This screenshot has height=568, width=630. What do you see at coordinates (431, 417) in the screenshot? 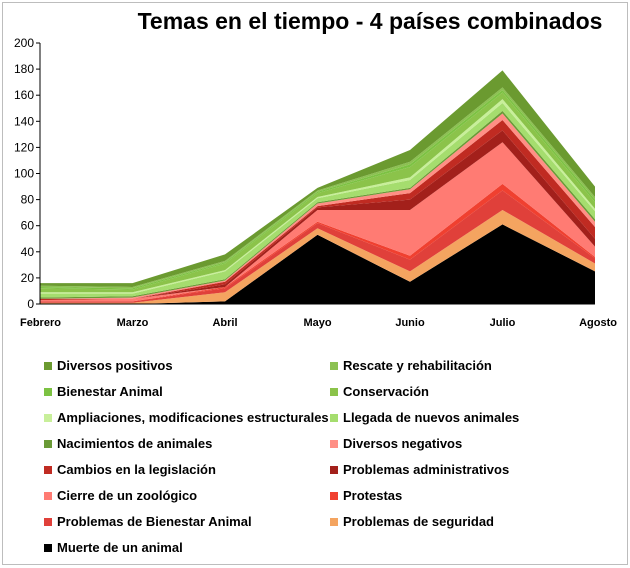
I see `legend-label: Llegada de nuevos animales` at bounding box center [431, 417].